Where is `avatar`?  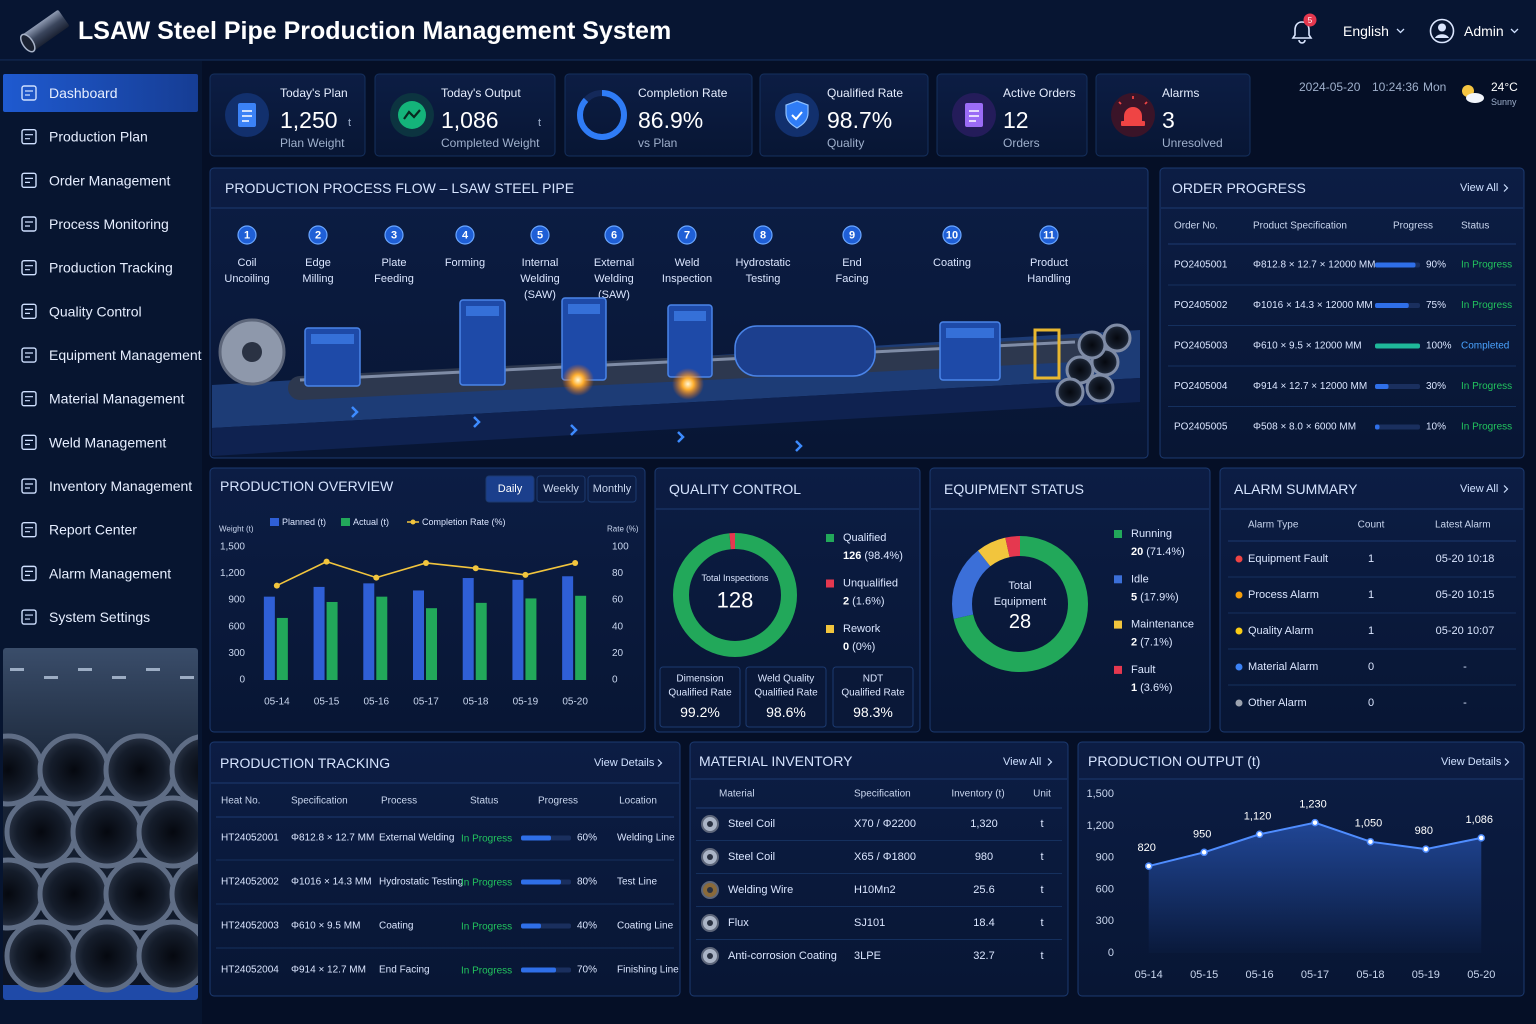
avatar is located at coordinates (1442, 31).